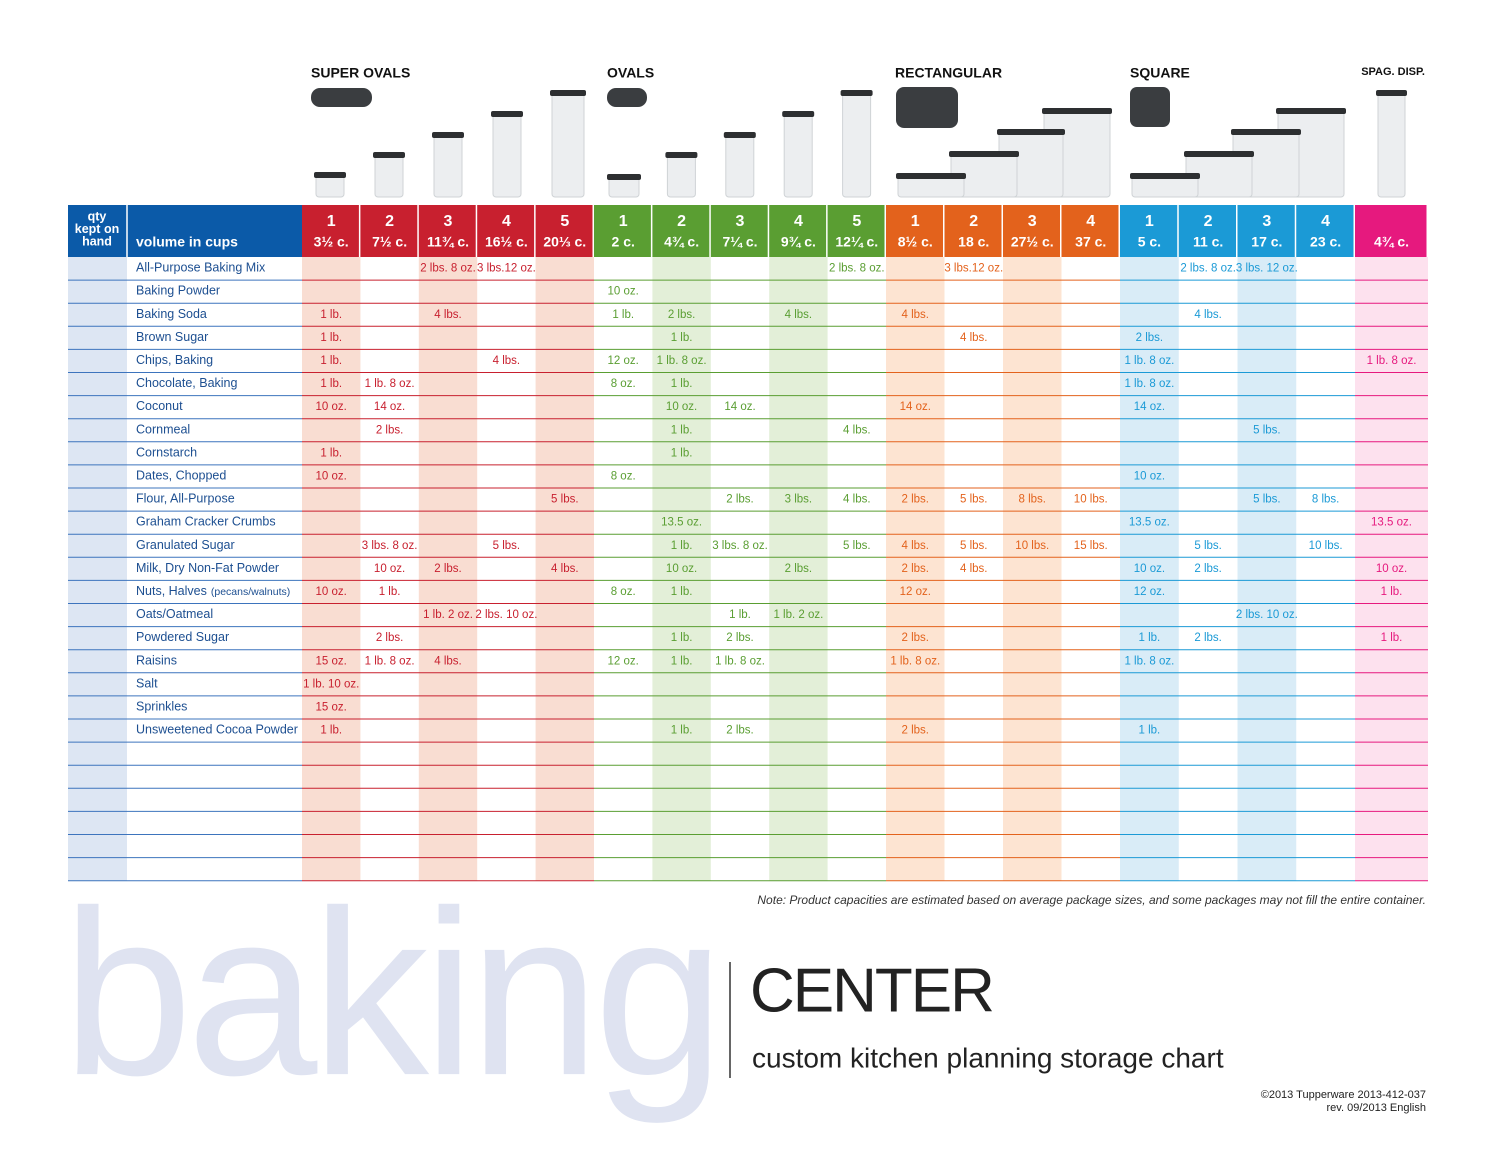 The image size is (1496, 1156). What do you see at coordinates (1149, 523) in the screenshot?
I see `capacity: 13.5 oz.` at bounding box center [1149, 523].